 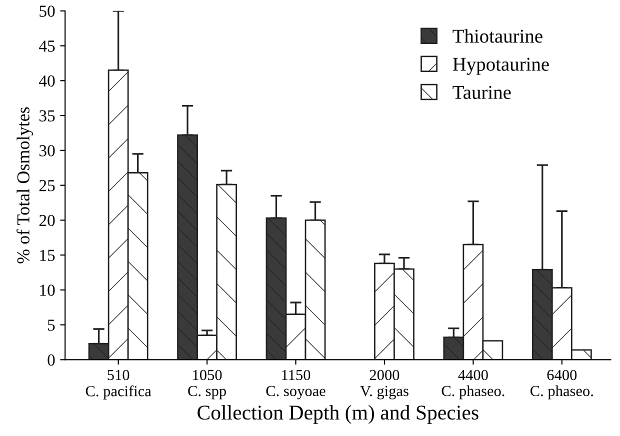 What do you see at coordinates (296, 385) in the screenshot?
I see `x-tick-label: 1150 C. soyoae` at bounding box center [296, 385].